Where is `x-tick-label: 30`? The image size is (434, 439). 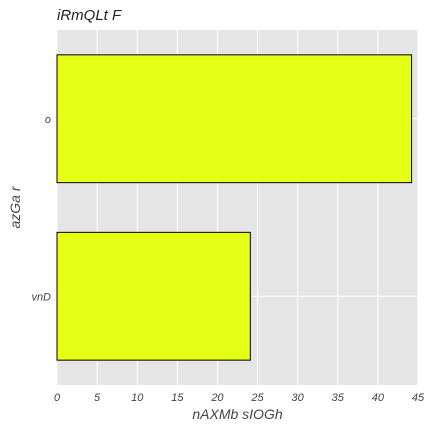 x-tick-label: 30 is located at coordinates (298, 398).